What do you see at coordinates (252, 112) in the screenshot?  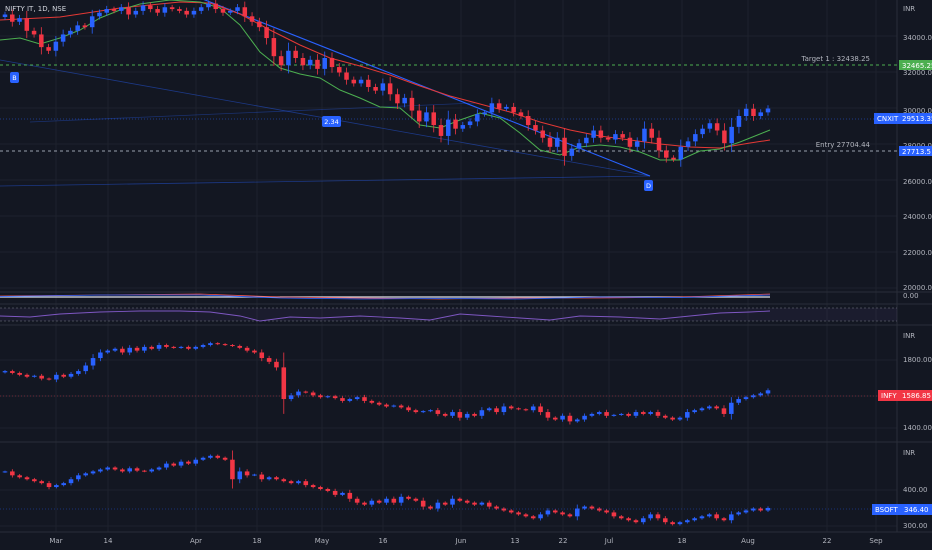 I see `trendline-mid` at bounding box center [252, 112].